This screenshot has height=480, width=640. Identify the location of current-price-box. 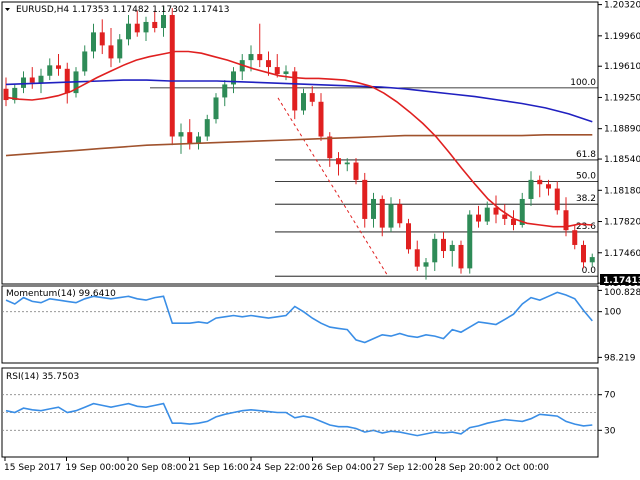
(620, 279).